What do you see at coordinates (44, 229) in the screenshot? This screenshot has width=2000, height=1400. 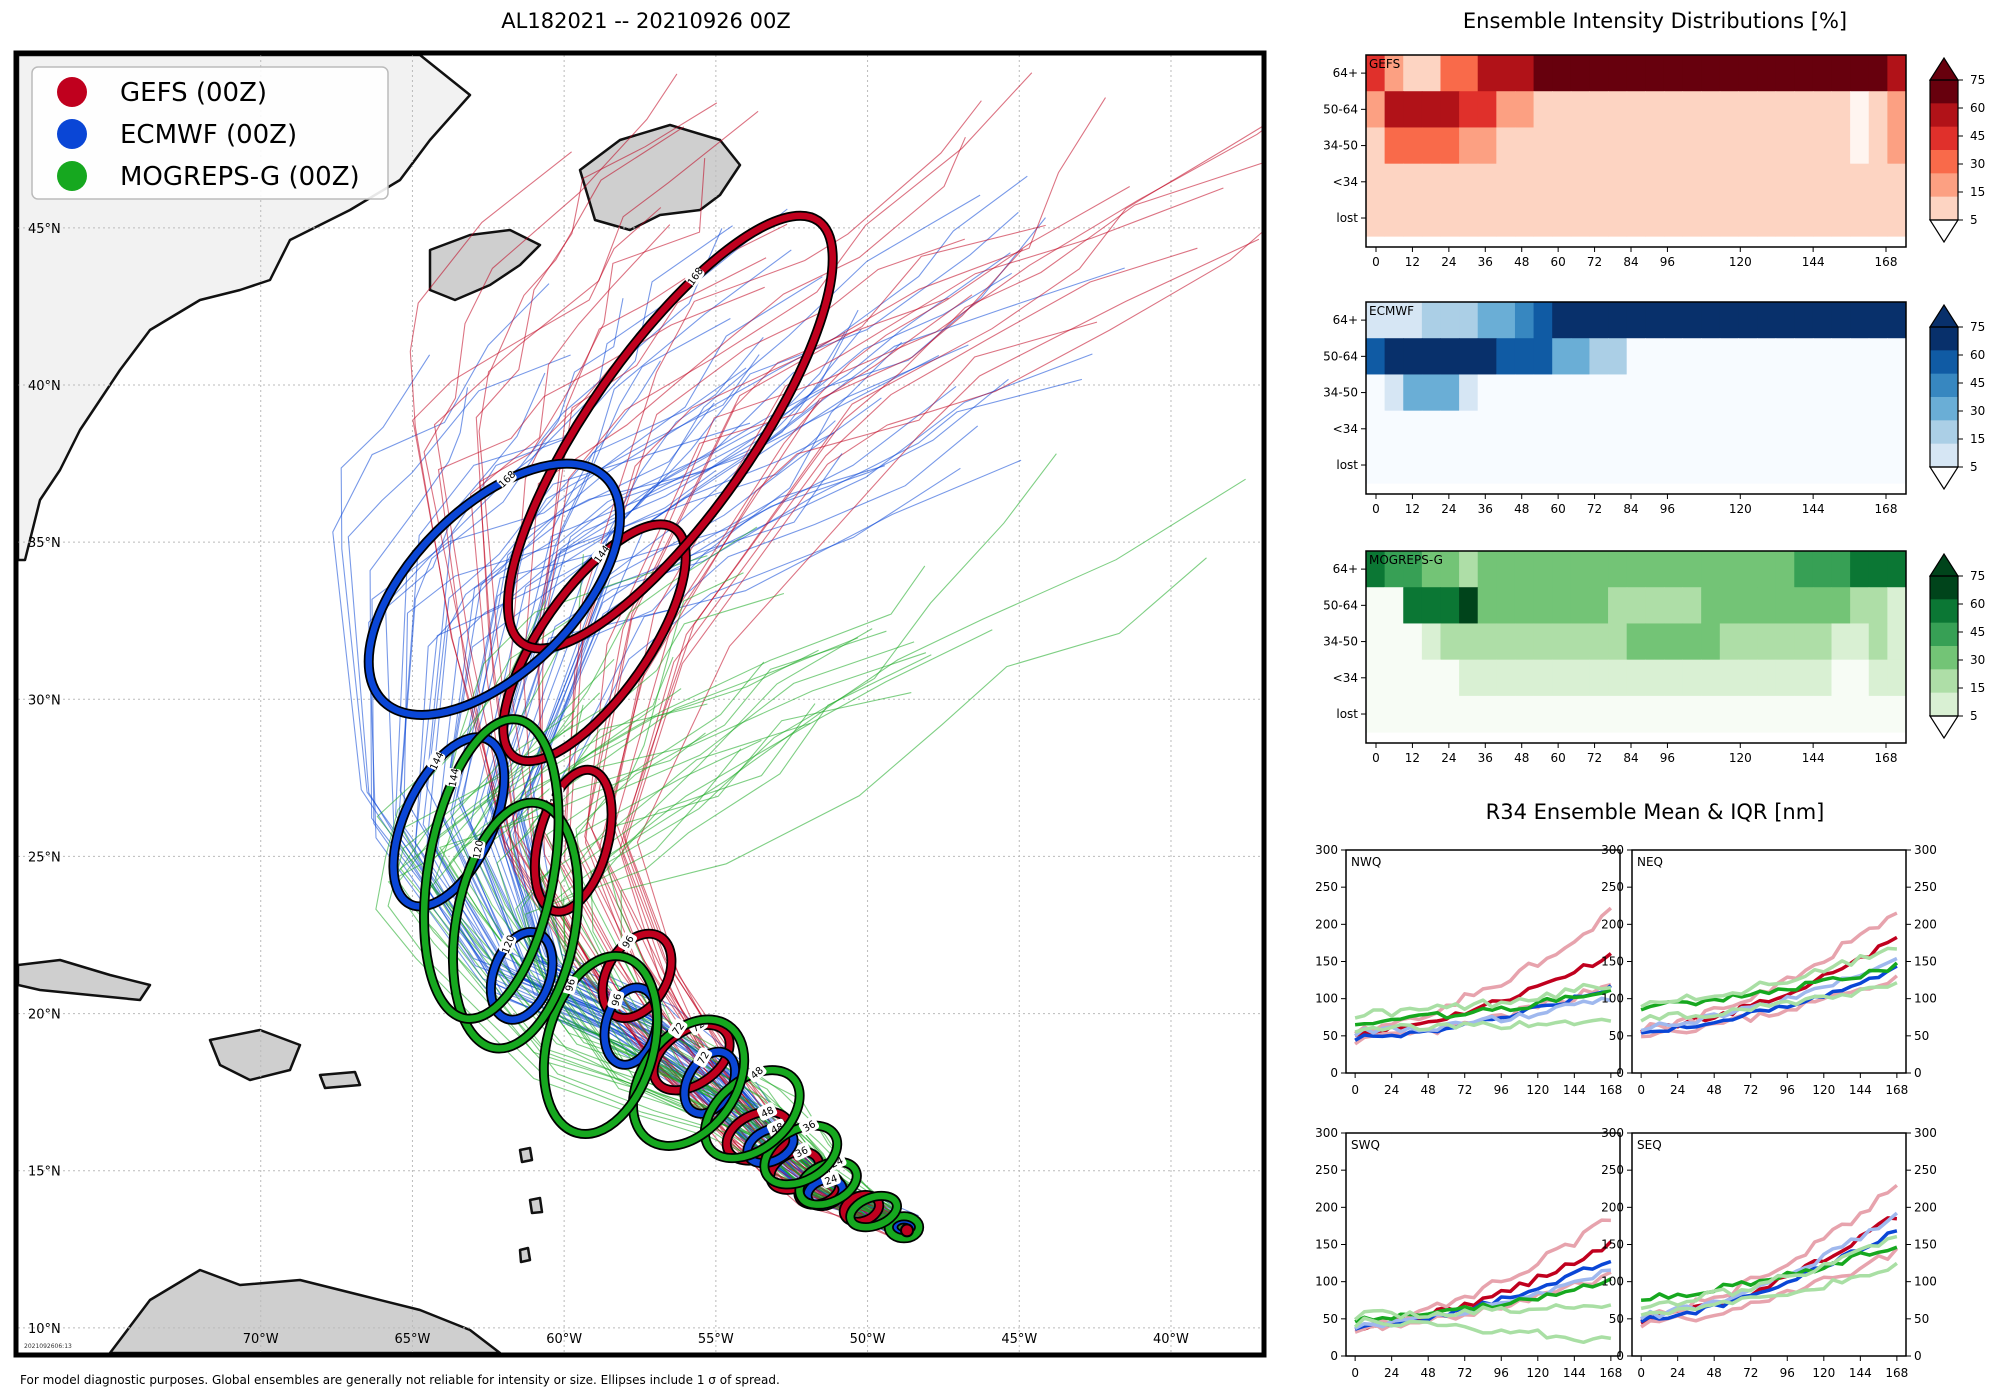 I see `lat-tick-label: 45°N` at bounding box center [44, 229].